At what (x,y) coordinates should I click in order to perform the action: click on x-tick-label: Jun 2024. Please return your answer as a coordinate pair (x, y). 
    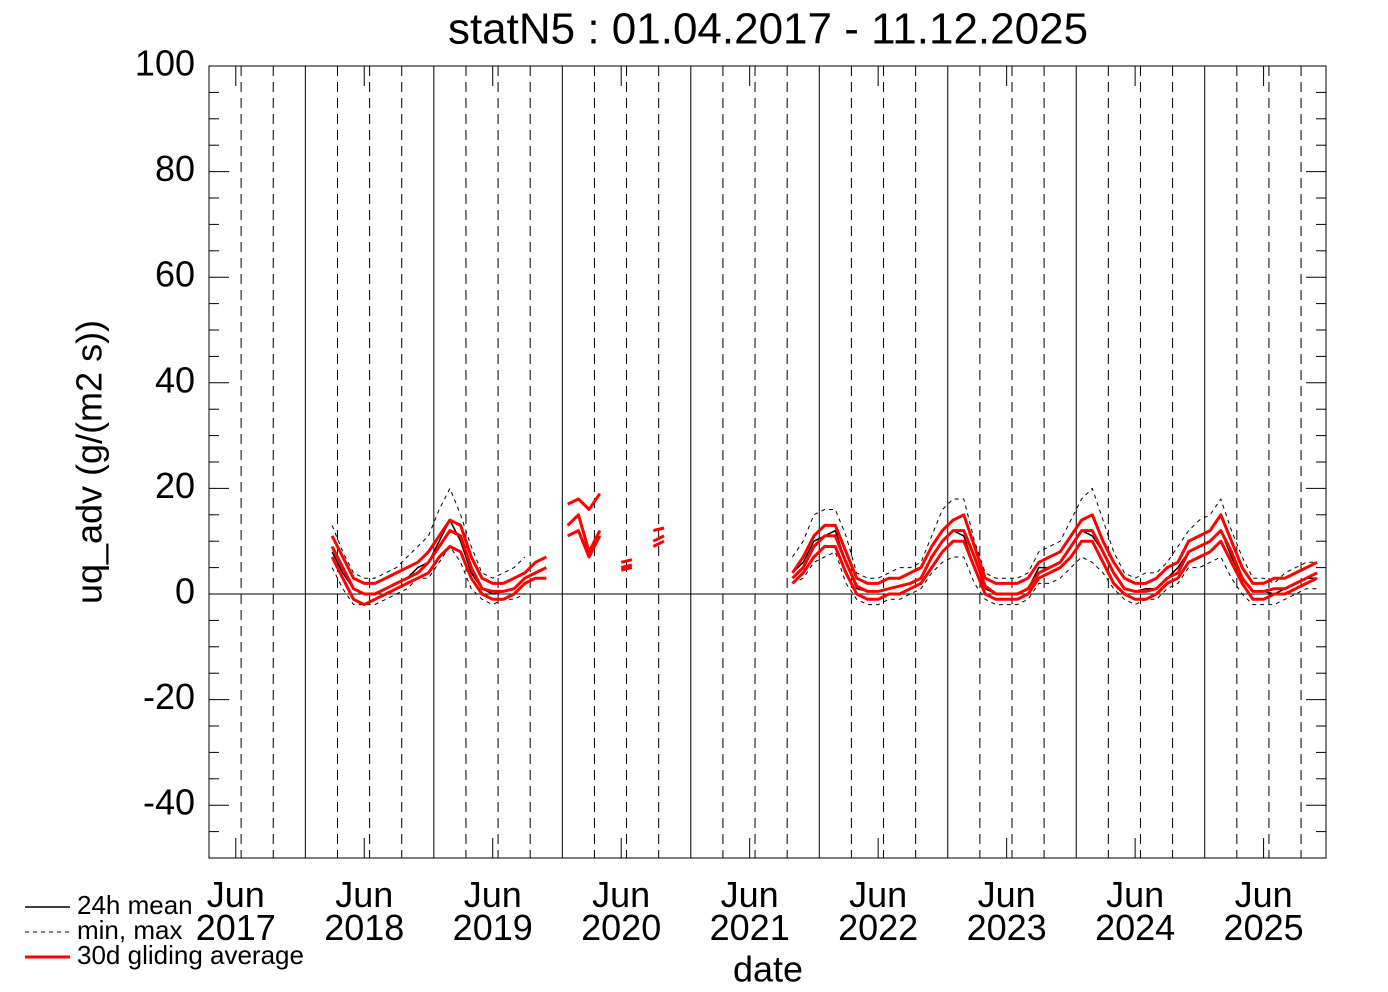
    Looking at the image, I should click on (1135, 911).